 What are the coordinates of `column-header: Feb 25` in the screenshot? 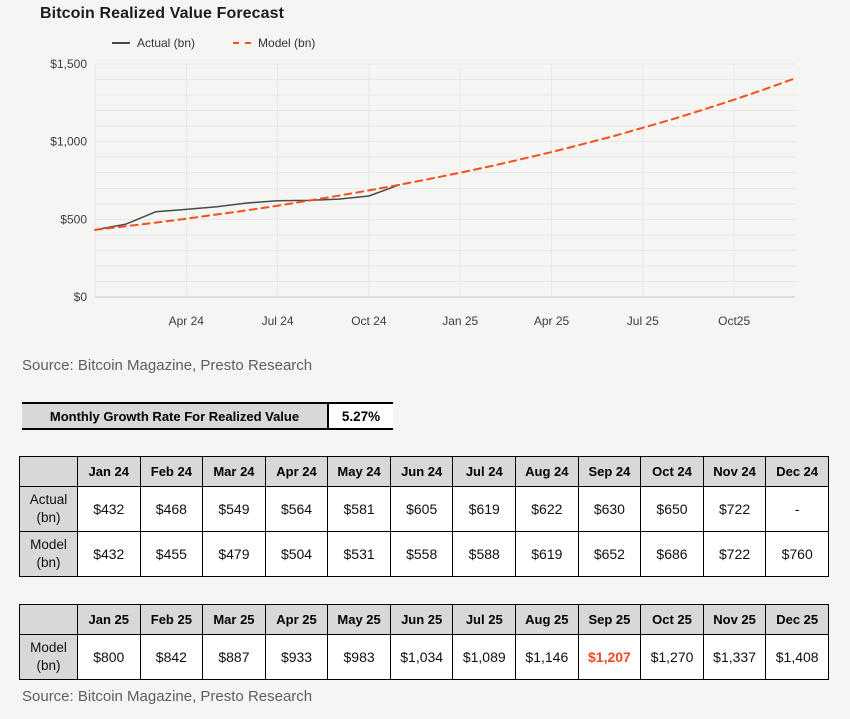 It's located at (171, 619).